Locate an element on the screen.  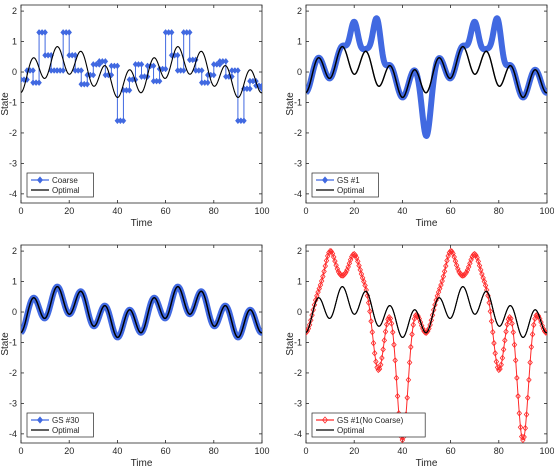
x-tick-label: 60 is located at coordinates (166, 451).